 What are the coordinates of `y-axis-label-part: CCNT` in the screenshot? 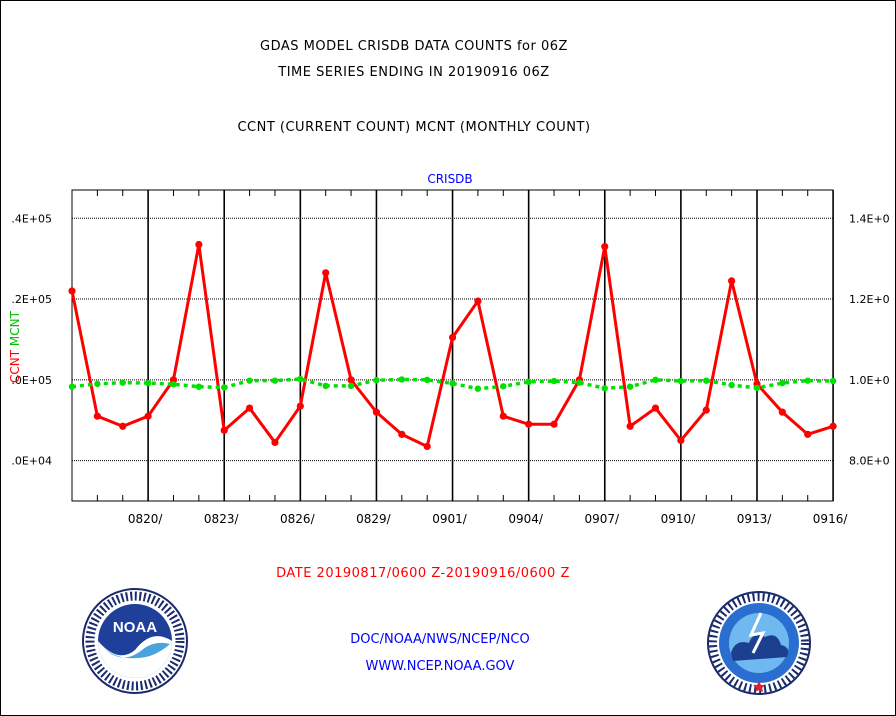 It's located at (15, 366).